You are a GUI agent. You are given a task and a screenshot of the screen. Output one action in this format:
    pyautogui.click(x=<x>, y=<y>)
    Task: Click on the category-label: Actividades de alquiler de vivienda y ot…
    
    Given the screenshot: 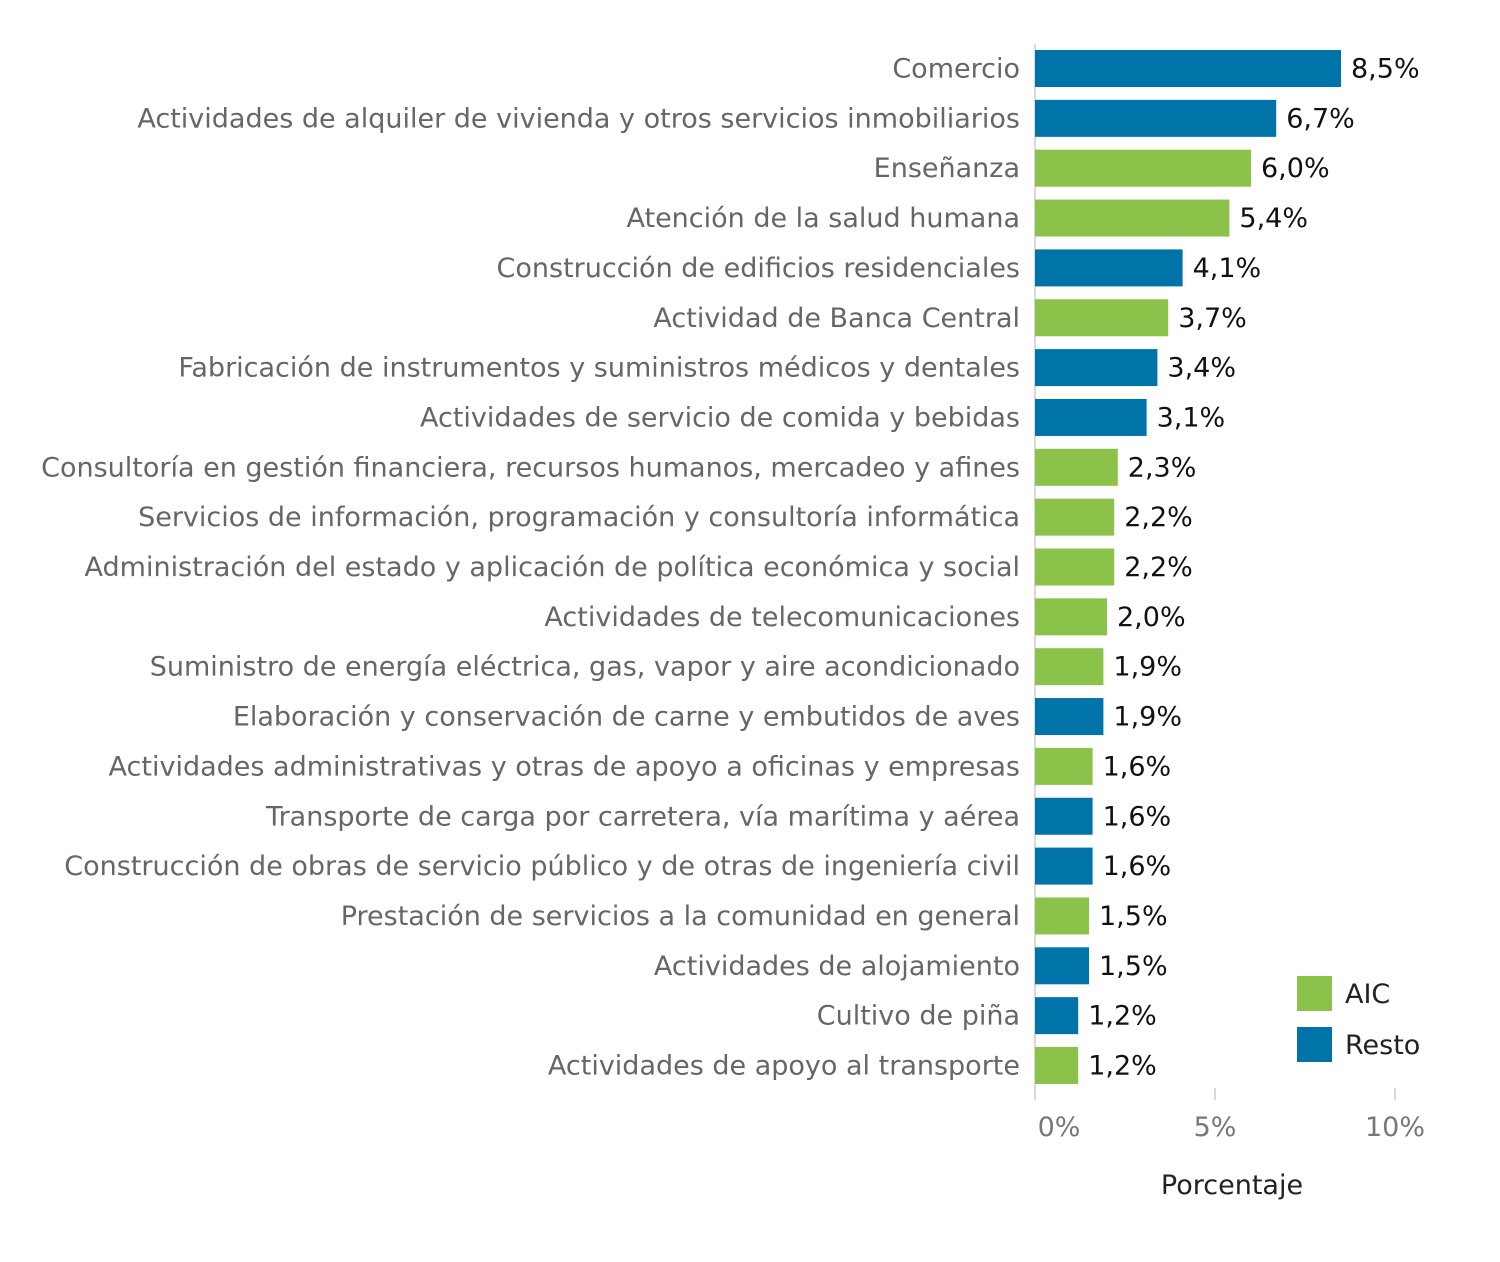 What is the action you would take?
    pyautogui.click(x=578, y=118)
    